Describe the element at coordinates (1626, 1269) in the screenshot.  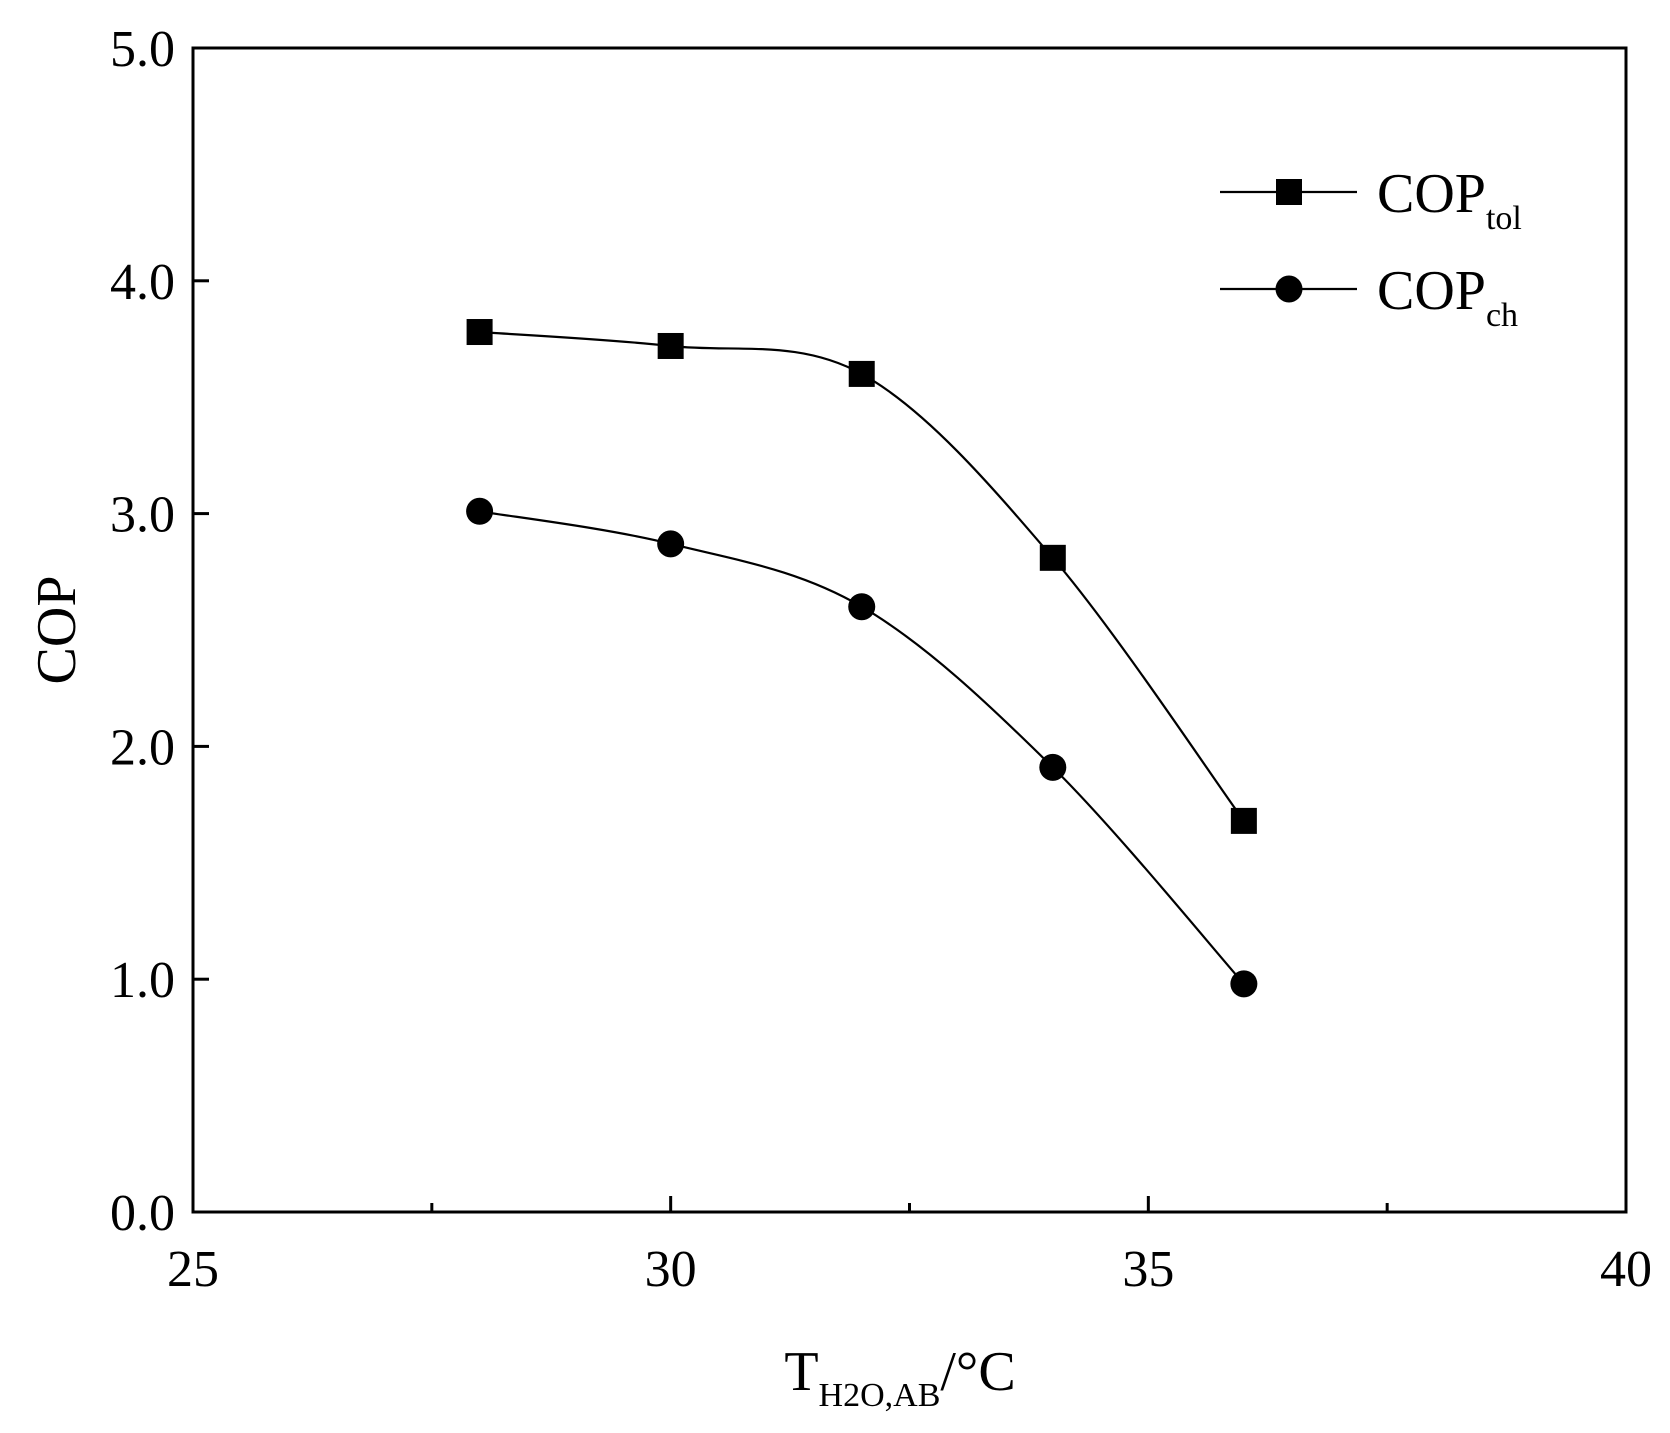
I see `x-tick-label: 40` at that location.